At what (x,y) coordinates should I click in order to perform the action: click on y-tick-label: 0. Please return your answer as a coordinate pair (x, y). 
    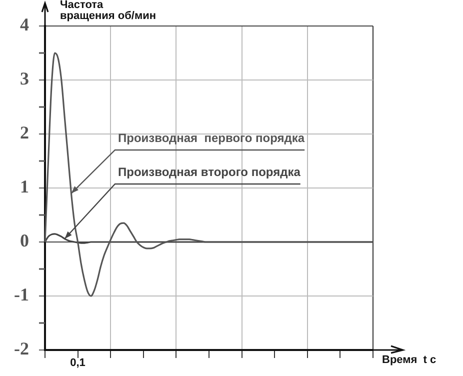
    Looking at the image, I should click on (24, 240).